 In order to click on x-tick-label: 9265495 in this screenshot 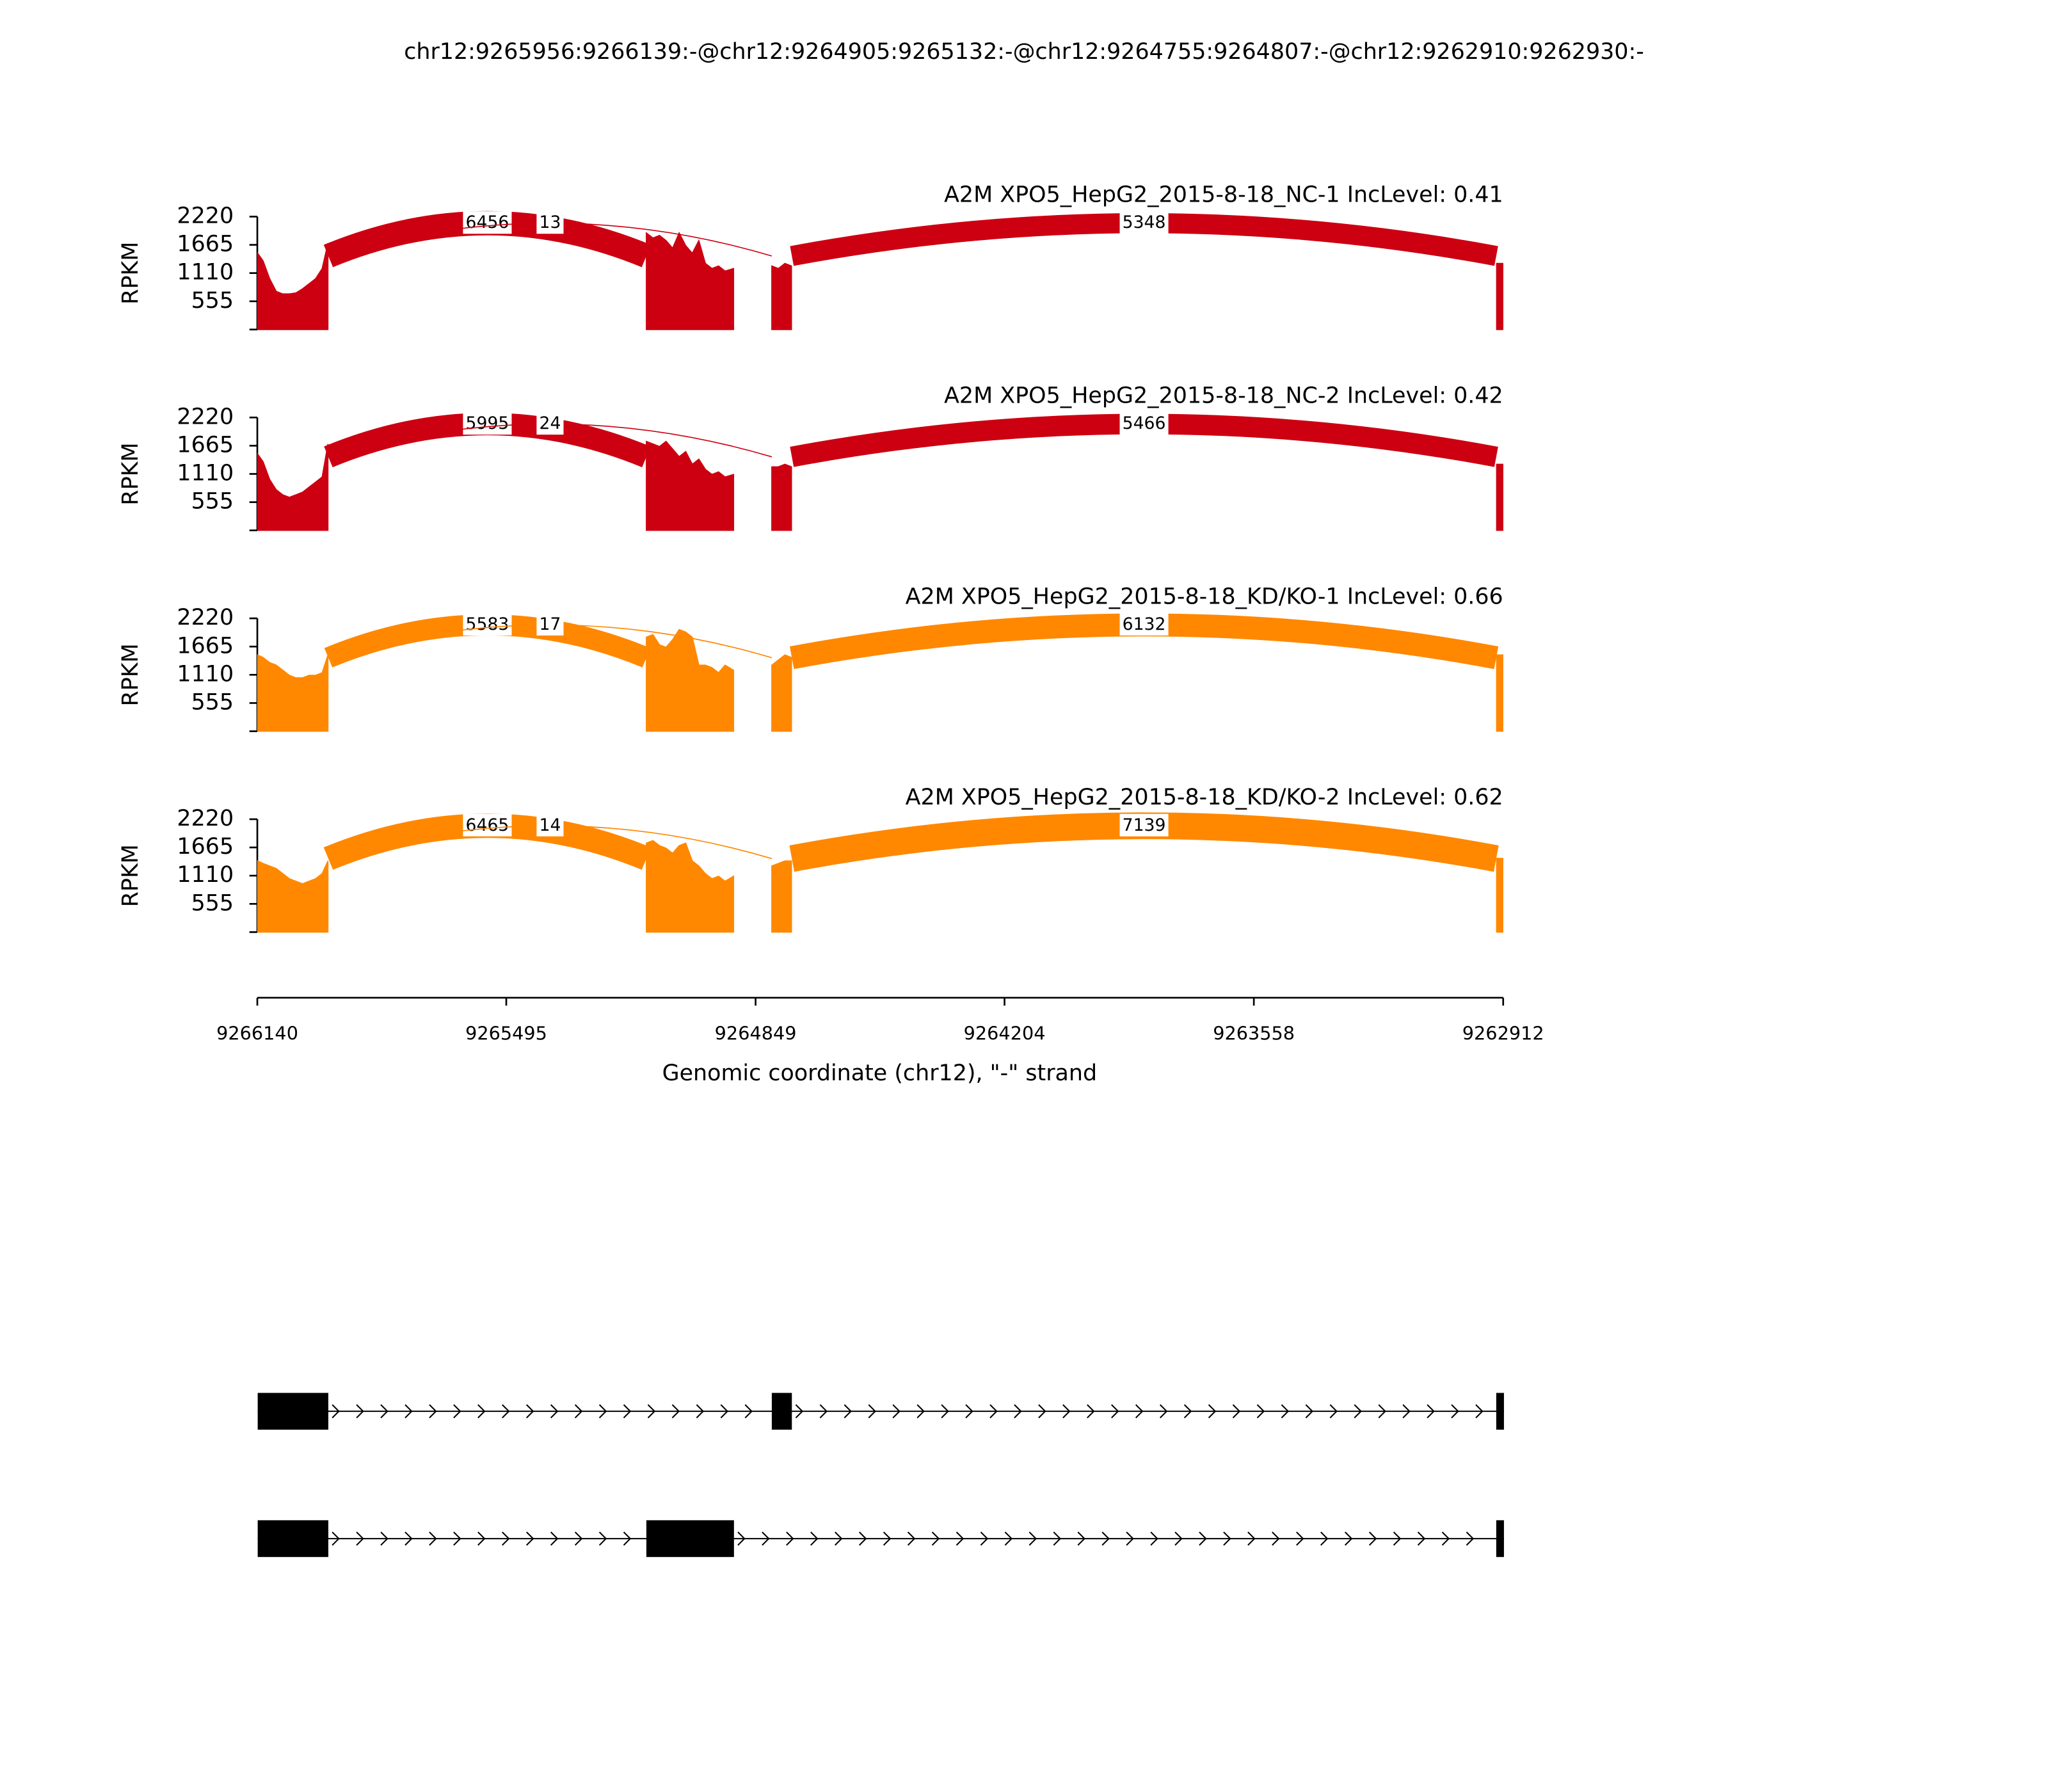, I will do `click(506, 1033)`.